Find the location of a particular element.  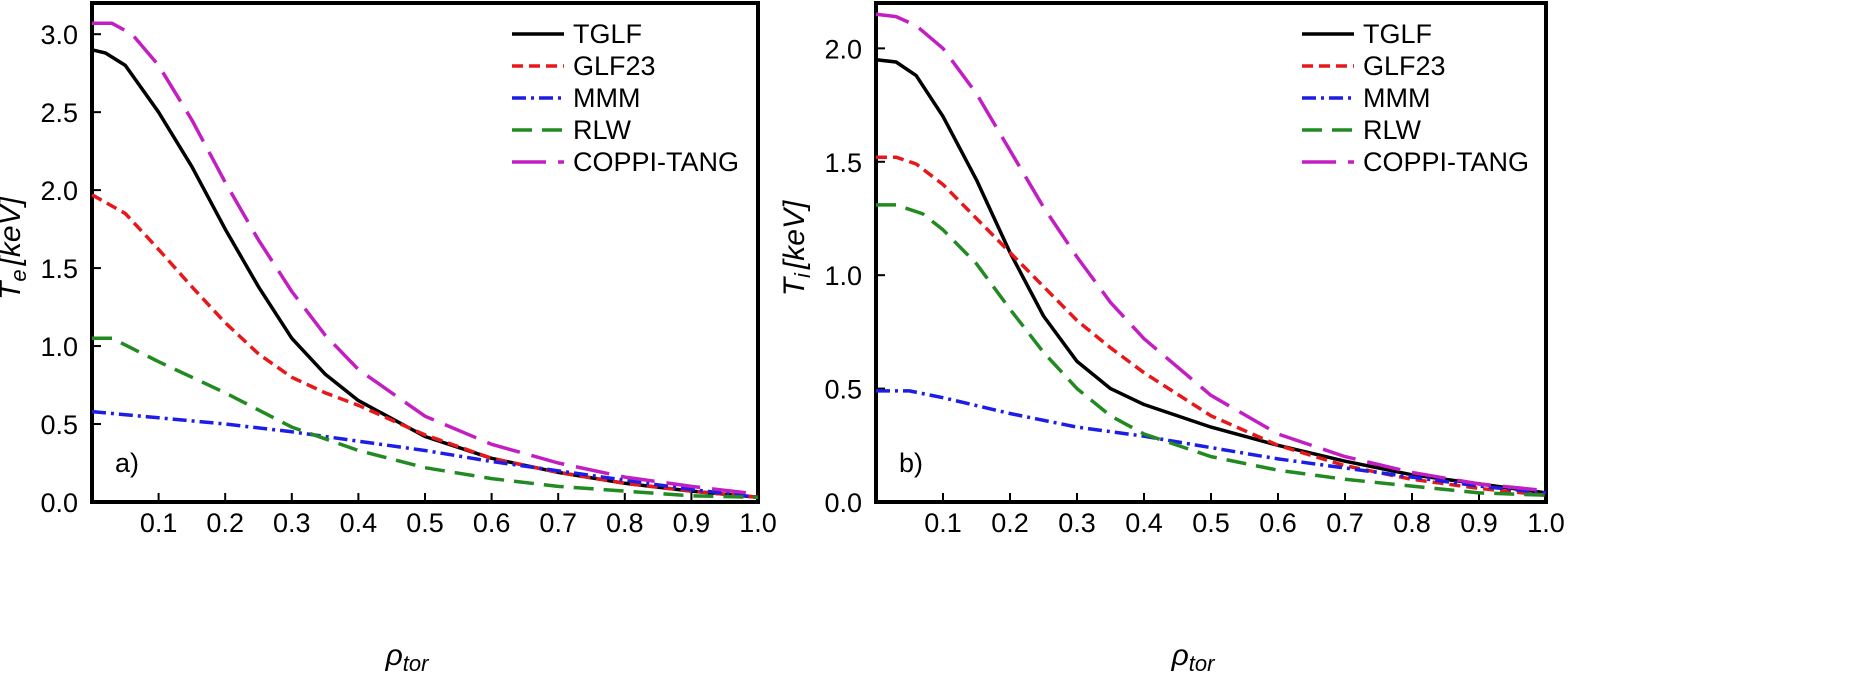

y-axis-subscript: i is located at coordinates (802, 275).